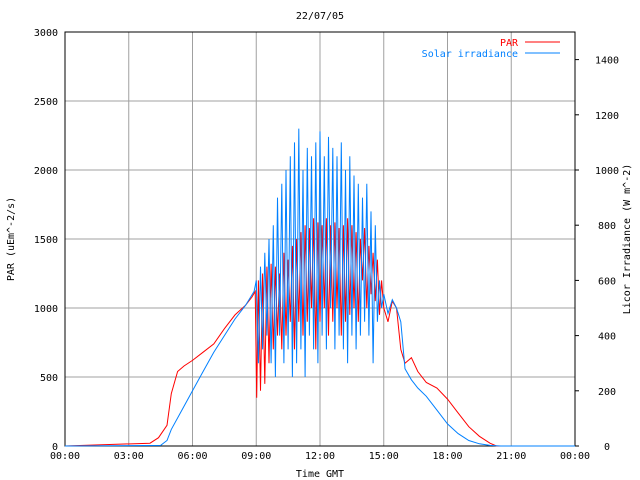  What do you see at coordinates (470, 54) in the screenshot?
I see `legend-label-solar: Solar irradiance` at bounding box center [470, 54].